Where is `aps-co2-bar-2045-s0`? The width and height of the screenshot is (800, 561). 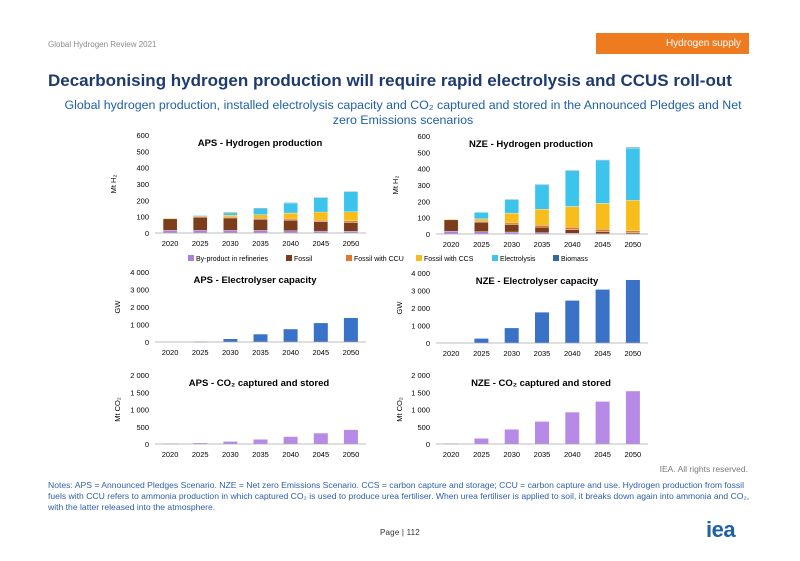
aps-co2-bar-2045-s0 is located at coordinates (320, 438).